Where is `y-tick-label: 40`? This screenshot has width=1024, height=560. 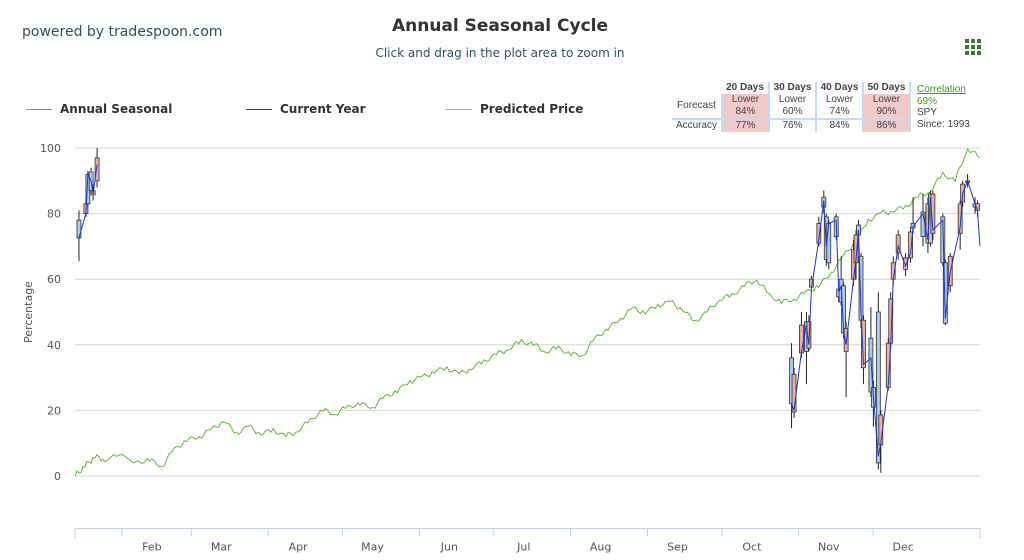
y-tick-label: 40 is located at coordinates (54, 345).